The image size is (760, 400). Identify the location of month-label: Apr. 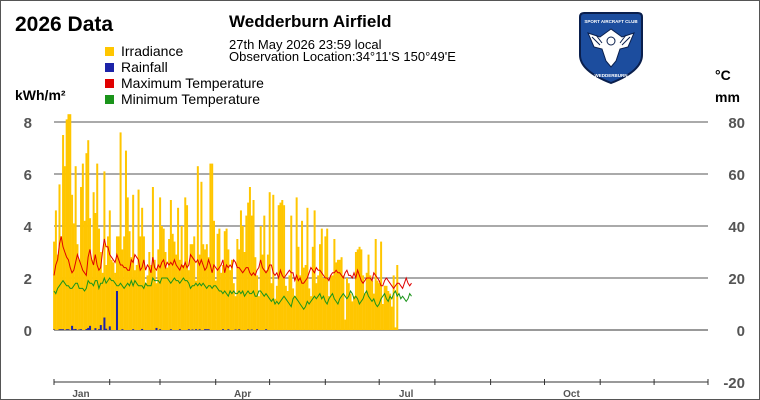
(242, 394).